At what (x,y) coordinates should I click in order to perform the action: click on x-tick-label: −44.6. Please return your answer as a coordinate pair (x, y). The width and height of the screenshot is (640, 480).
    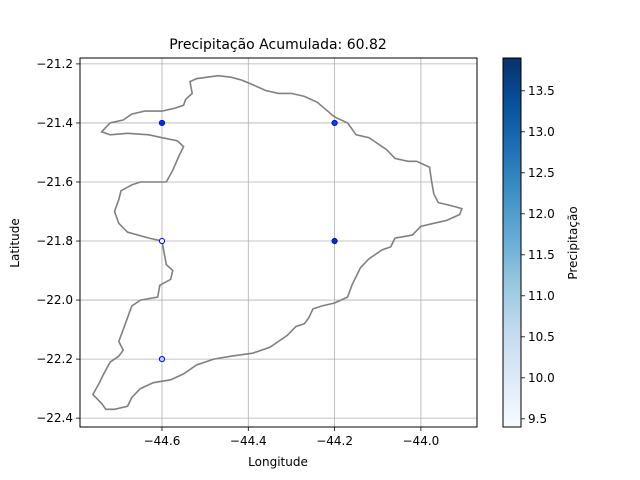
    Looking at the image, I should click on (162, 441).